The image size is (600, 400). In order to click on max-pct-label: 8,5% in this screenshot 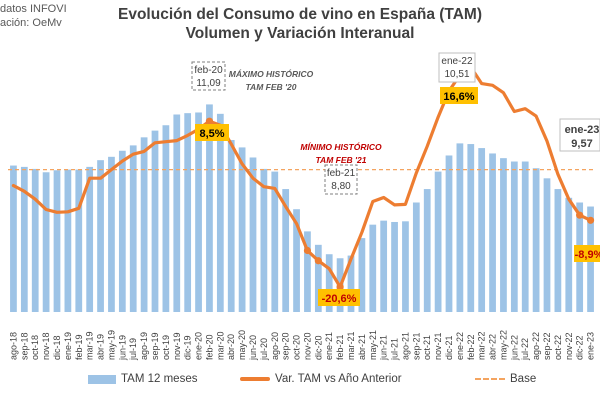, I will do `click(211, 134)`.